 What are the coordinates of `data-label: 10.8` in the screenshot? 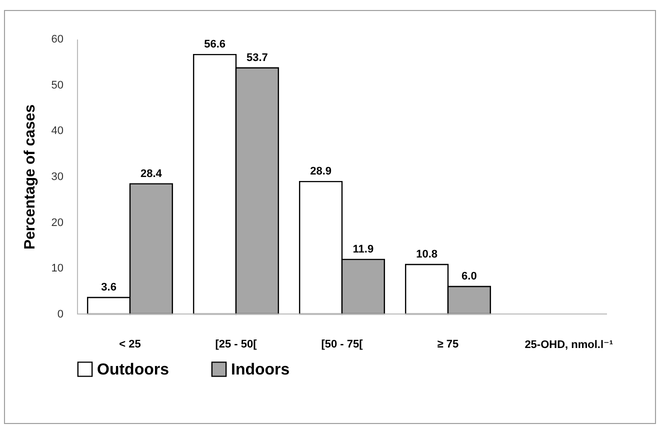 It's located at (427, 254).